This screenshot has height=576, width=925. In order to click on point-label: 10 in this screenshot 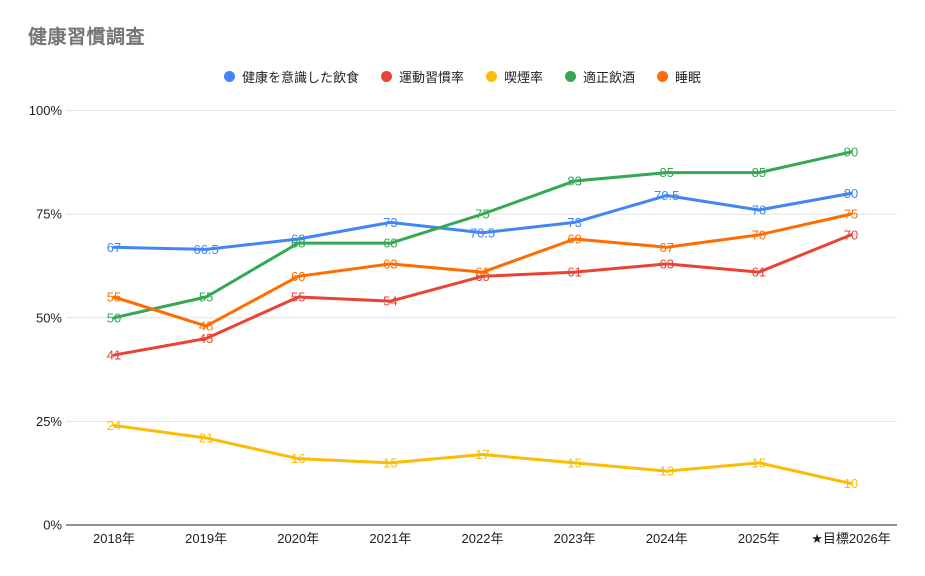, I will do `click(851, 483)`.